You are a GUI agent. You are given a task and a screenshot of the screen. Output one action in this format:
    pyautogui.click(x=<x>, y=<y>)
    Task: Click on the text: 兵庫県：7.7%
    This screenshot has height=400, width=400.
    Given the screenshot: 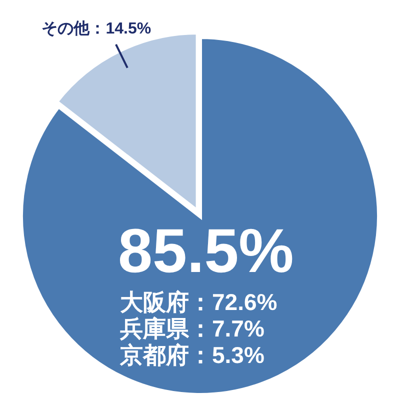 What is the action you would take?
    pyautogui.click(x=191, y=329)
    